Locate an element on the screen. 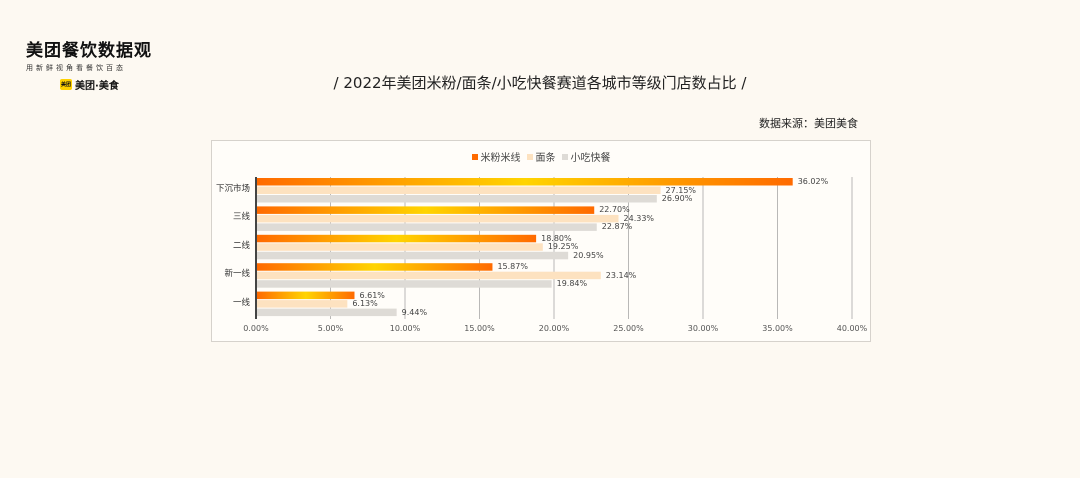 The image size is (1080, 478). legend-item: 面条 is located at coordinates (541, 156).